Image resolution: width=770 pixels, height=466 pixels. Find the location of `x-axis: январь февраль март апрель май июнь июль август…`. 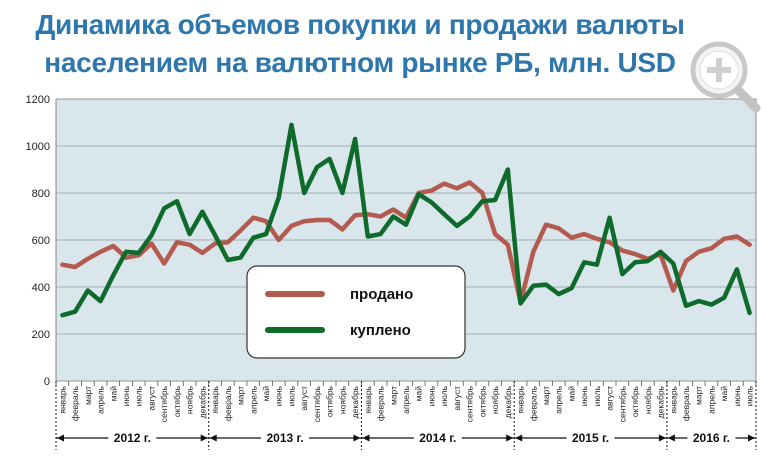

x-axis: январь февраль март апрель май июнь июль август… is located at coordinates (406, 401).